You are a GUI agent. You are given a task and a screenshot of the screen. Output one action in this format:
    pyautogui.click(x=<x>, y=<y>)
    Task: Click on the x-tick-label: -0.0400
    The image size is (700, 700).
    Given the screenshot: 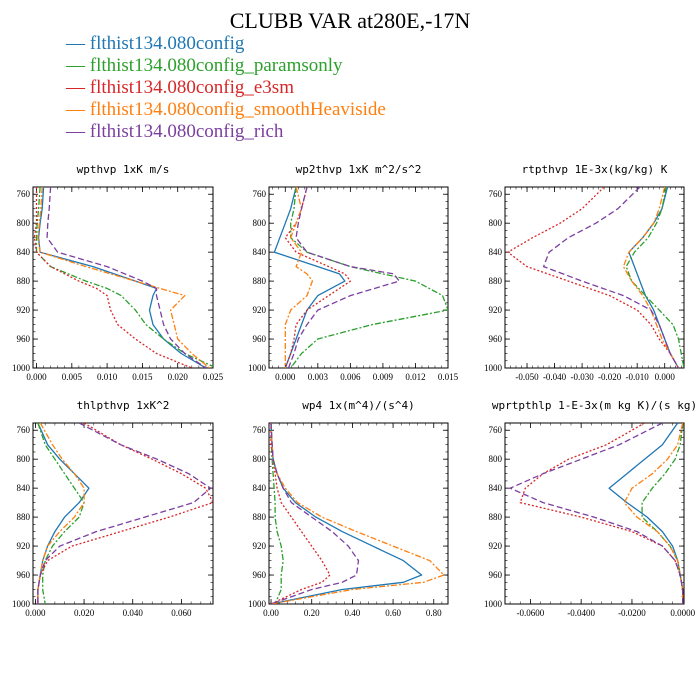 What is the action you would take?
    pyautogui.click(x=581, y=613)
    